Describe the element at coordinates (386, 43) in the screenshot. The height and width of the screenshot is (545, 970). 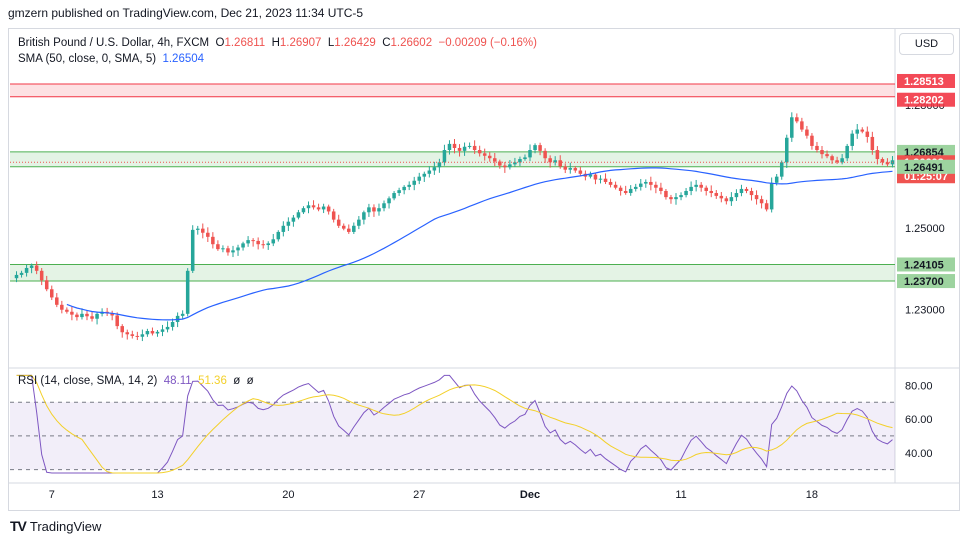
I see `close-label: C` at that location.